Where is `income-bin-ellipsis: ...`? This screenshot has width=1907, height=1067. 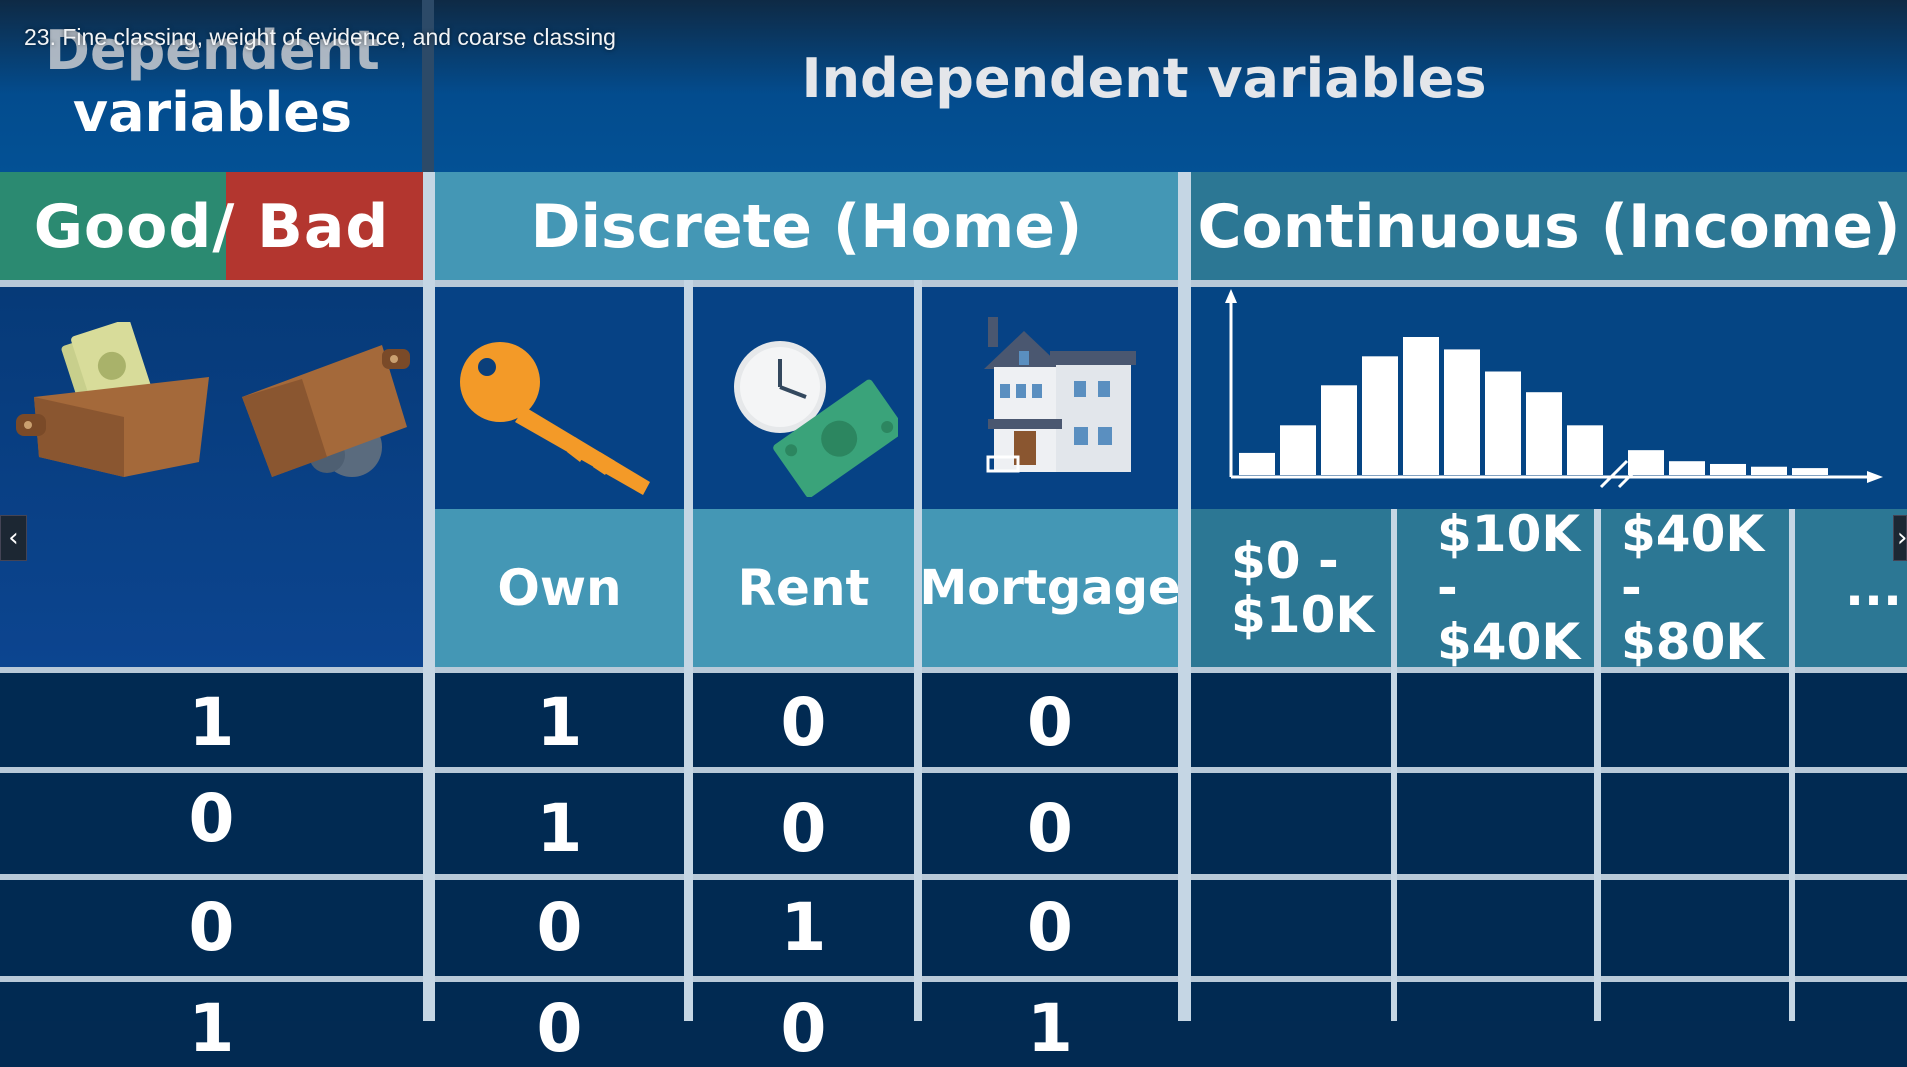 income-bin-ellipsis: ... is located at coordinates (1873, 588).